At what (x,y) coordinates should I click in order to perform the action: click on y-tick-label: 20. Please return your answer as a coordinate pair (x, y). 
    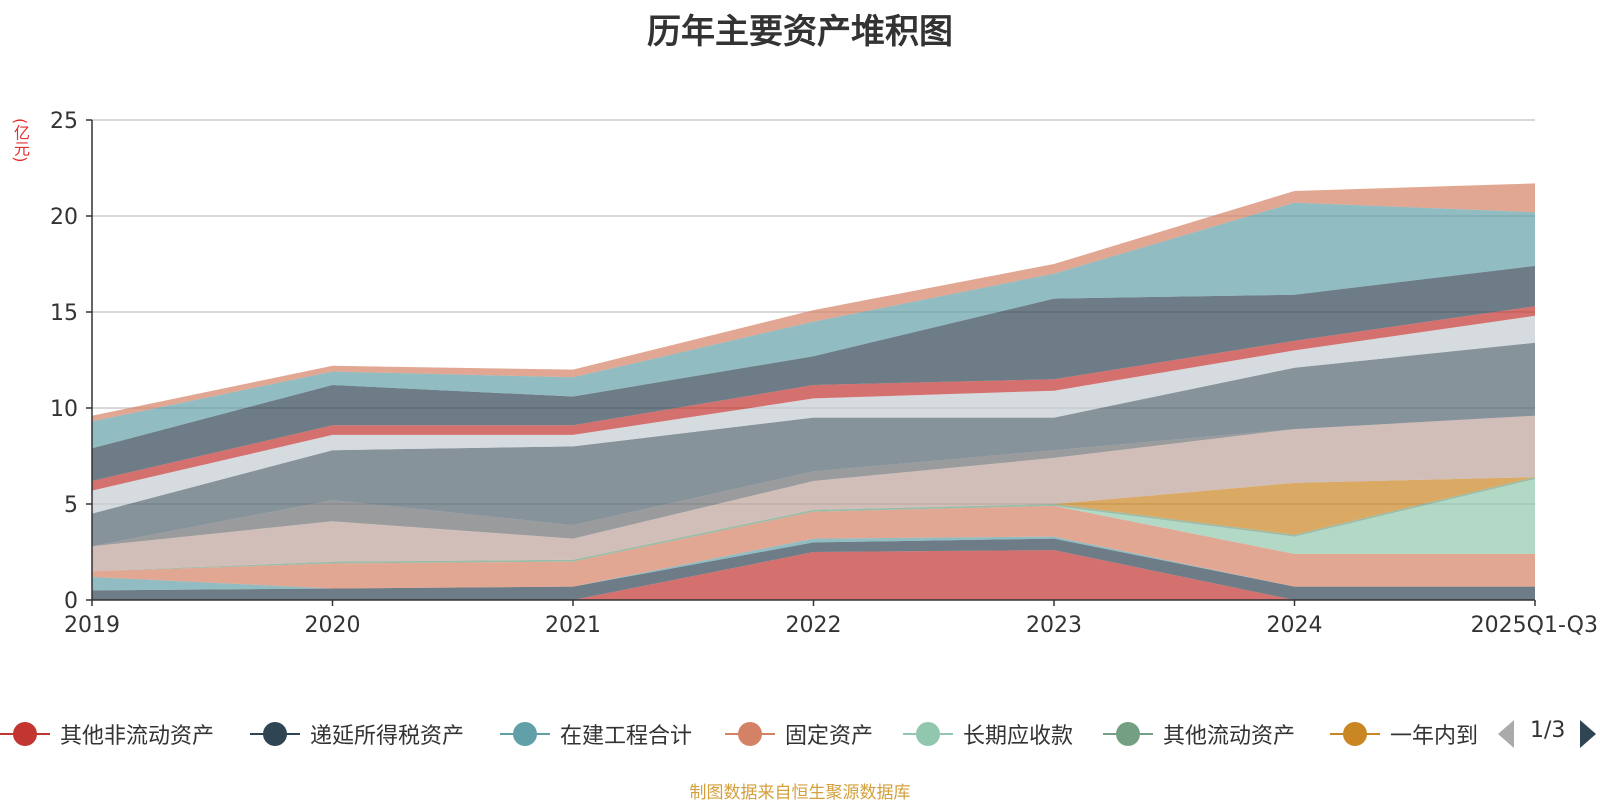
    Looking at the image, I should click on (64, 217).